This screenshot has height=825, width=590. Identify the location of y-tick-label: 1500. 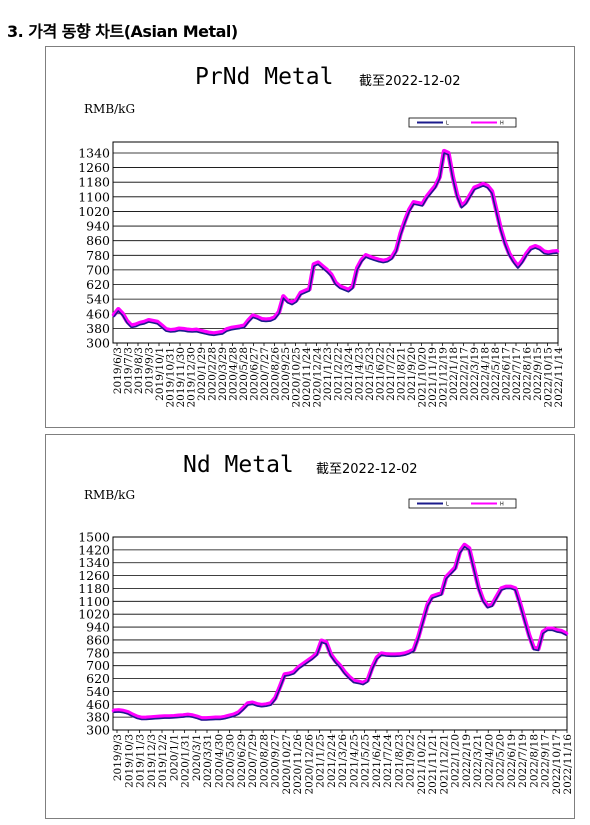
(94, 537).